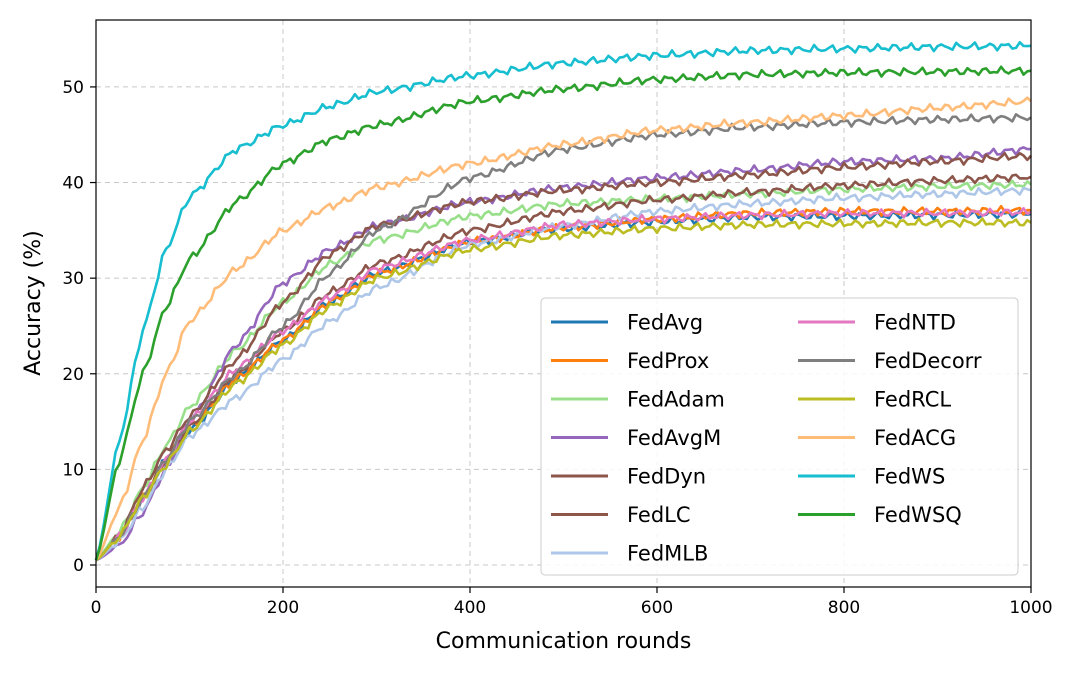 This screenshot has width=1080, height=675. I want to click on legend-label: FedAdam, so click(676, 400).